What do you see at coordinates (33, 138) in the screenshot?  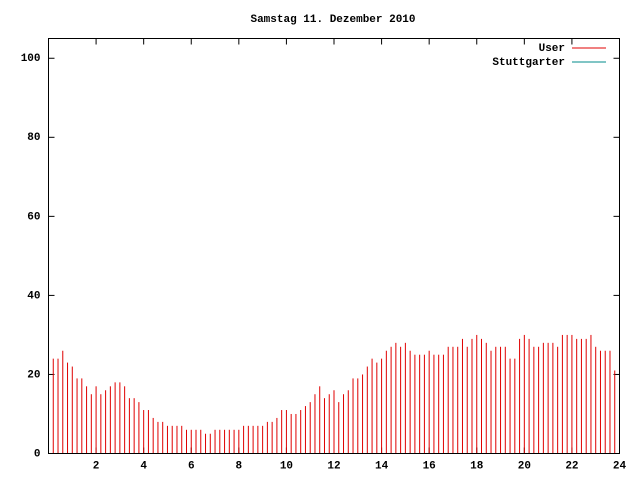 I see `y-tick-label: 80` at bounding box center [33, 138].